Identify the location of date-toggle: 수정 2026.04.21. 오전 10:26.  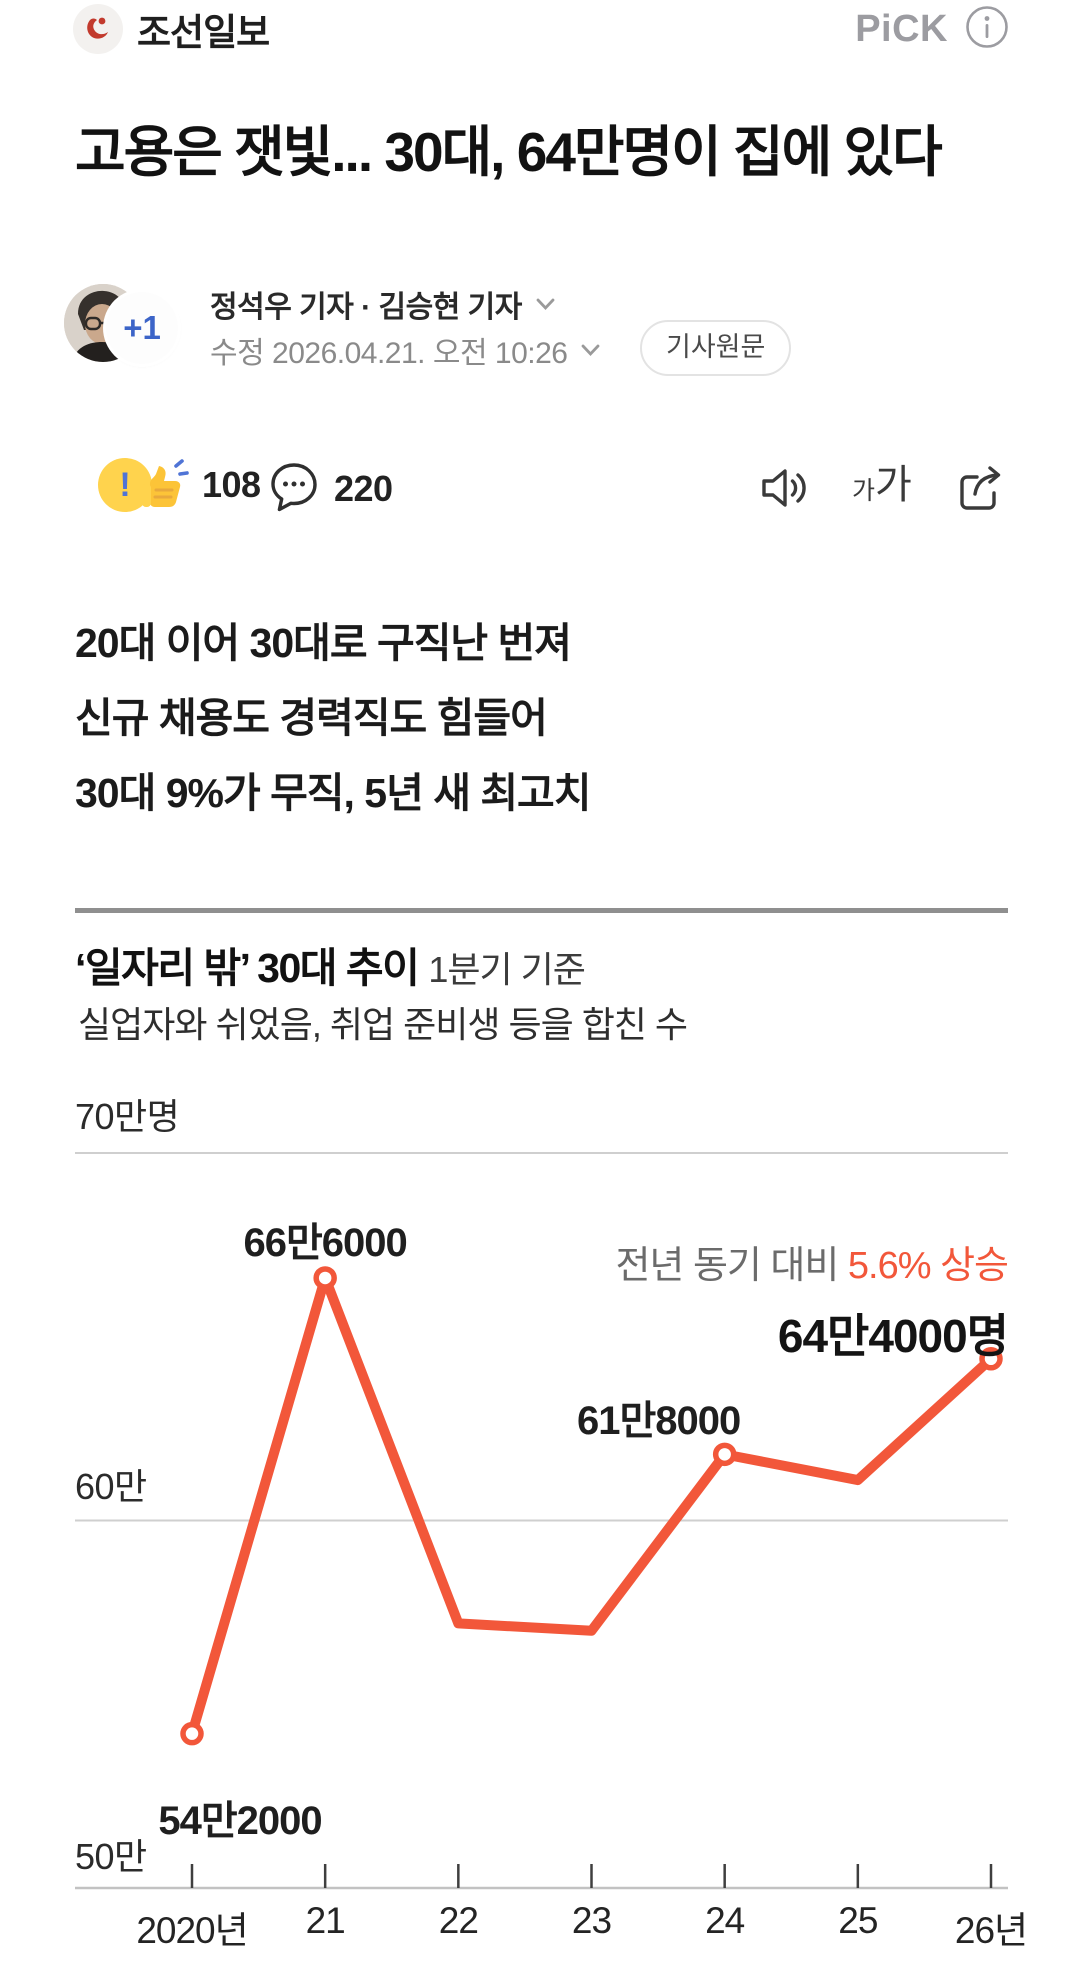
(407, 350).